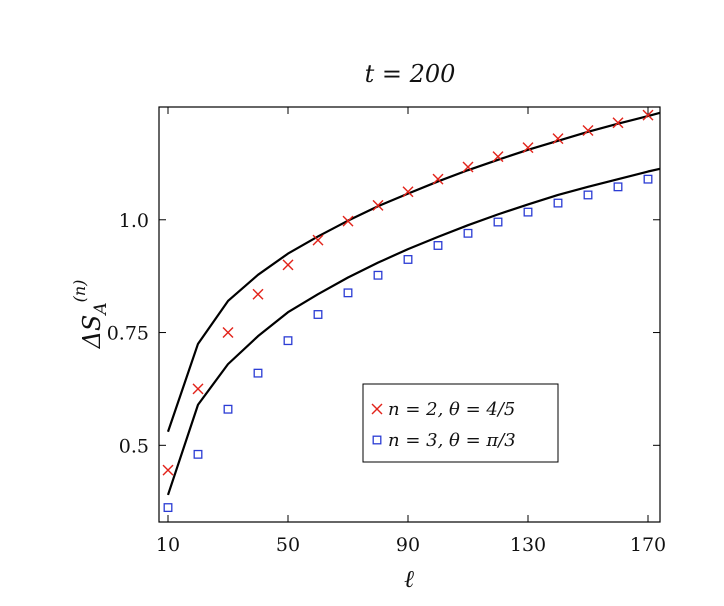 The image size is (724, 606). What do you see at coordinates (134, 221) in the screenshot?
I see `y-tick-label: 1.0` at bounding box center [134, 221].